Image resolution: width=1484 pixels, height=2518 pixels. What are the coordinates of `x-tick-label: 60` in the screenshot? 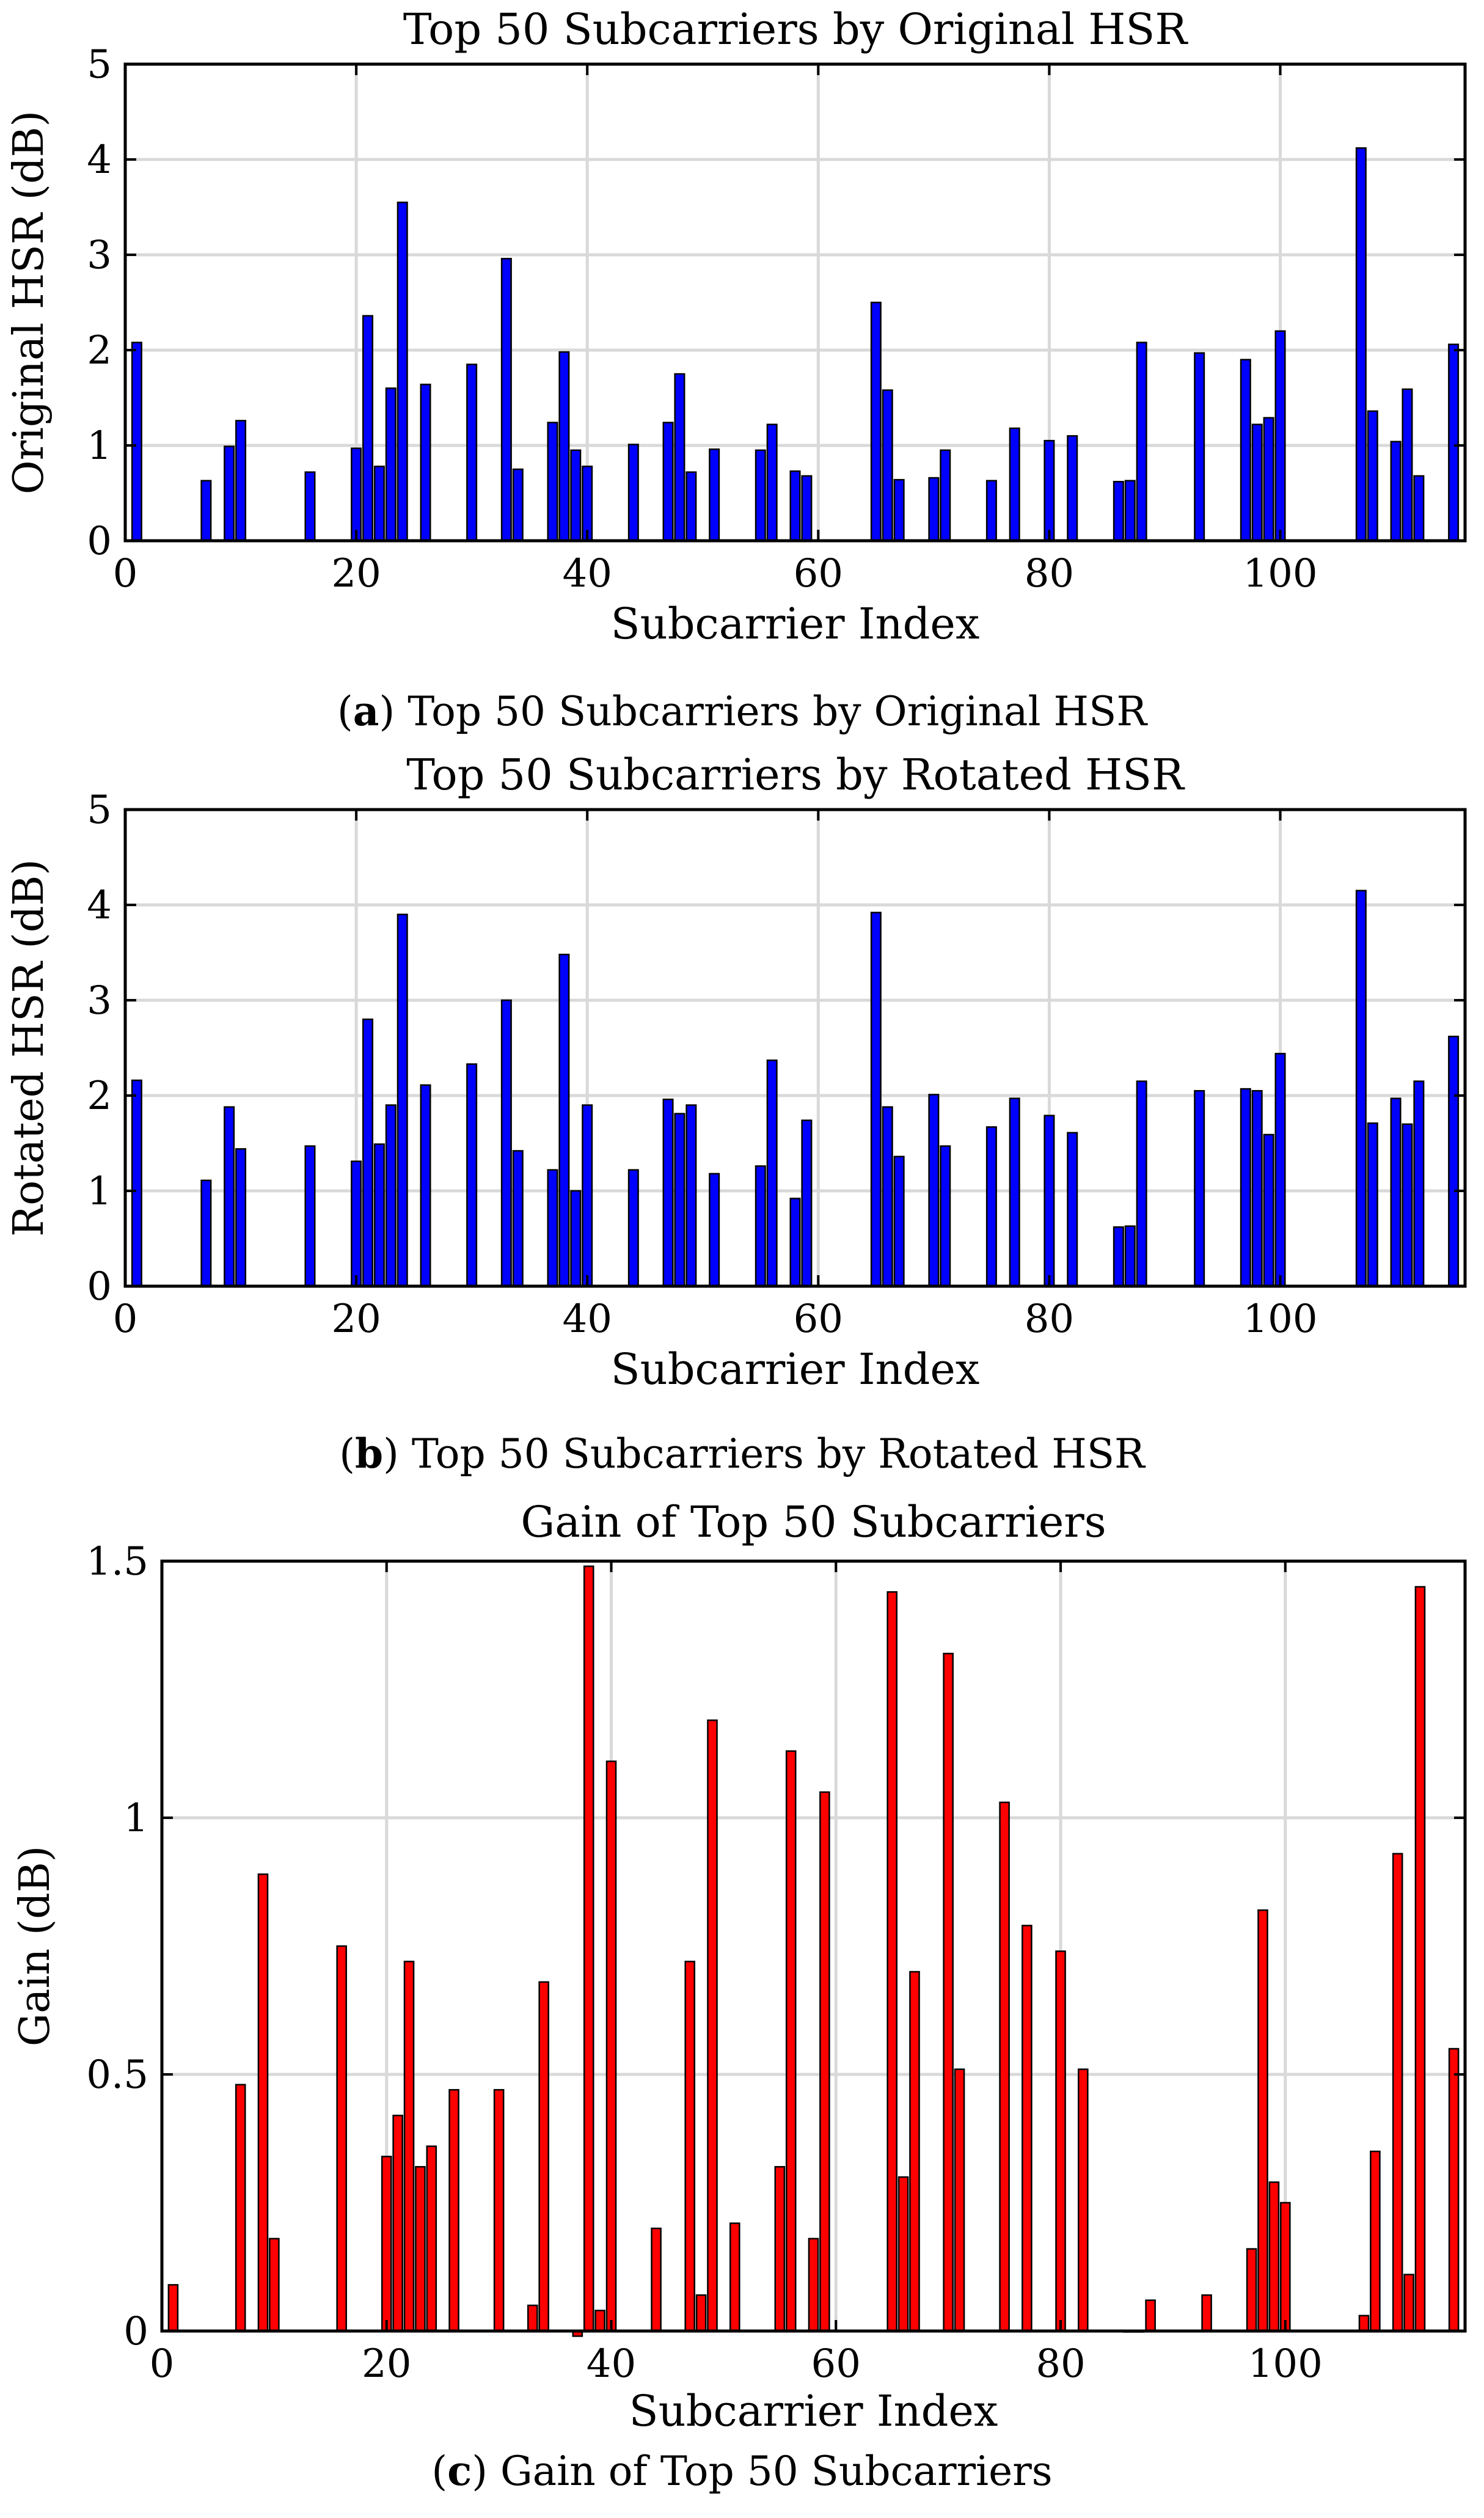 It's located at (818, 573).